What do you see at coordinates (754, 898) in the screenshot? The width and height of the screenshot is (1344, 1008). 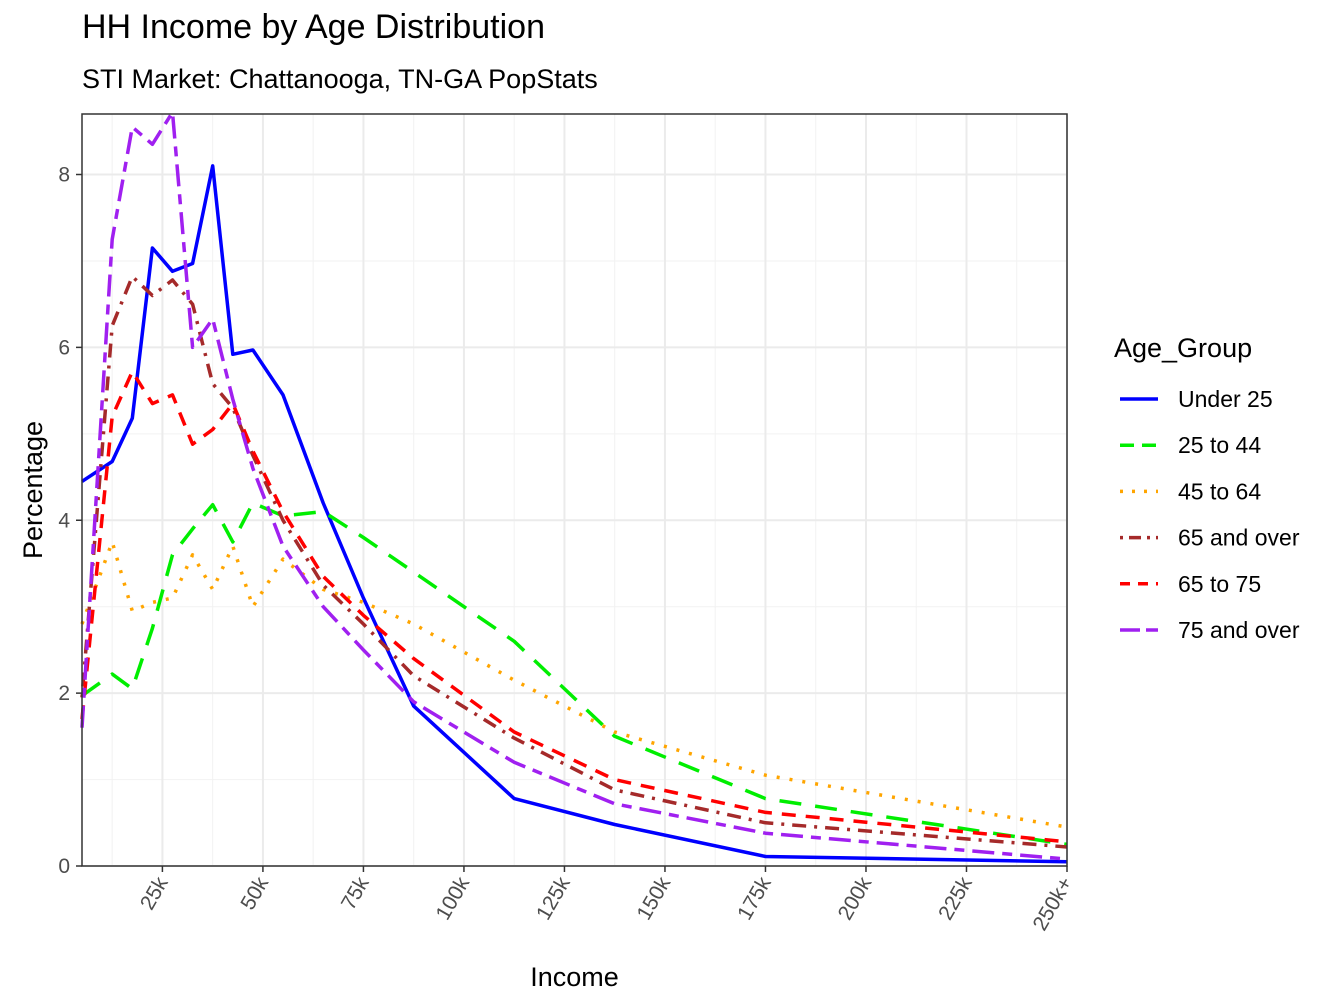 I see `x-tick-label: 175k` at bounding box center [754, 898].